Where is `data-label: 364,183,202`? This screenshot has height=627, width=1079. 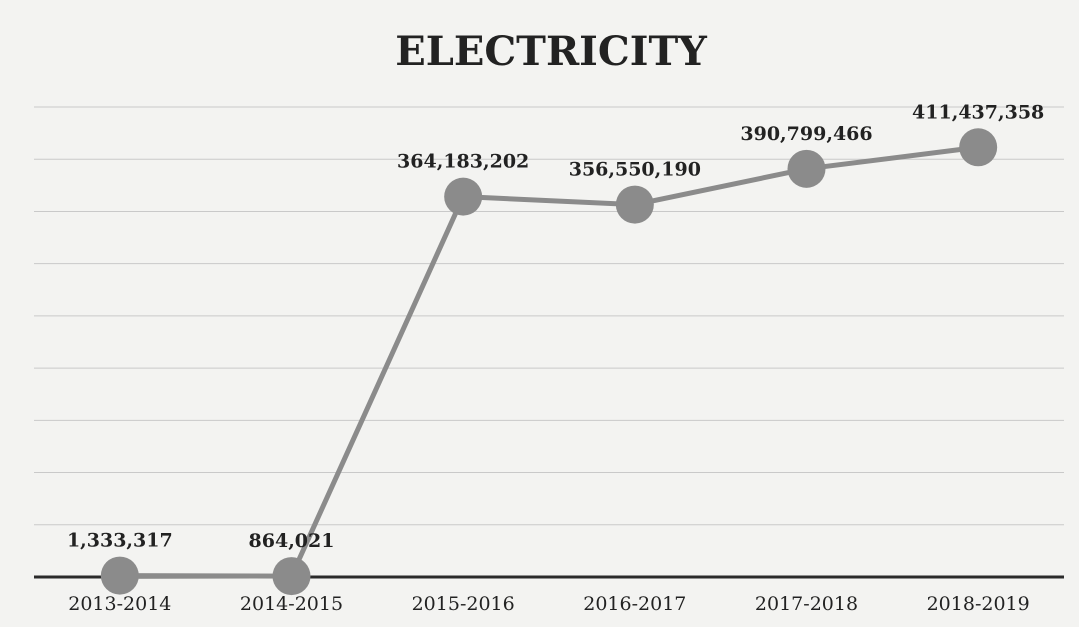 data-label: 364,183,202 is located at coordinates (463, 162).